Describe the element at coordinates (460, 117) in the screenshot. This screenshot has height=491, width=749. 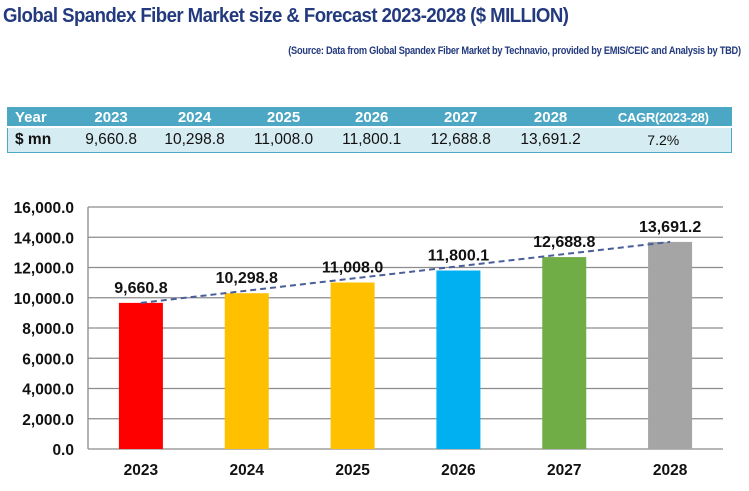
I see `header-cell: 2027` at that location.